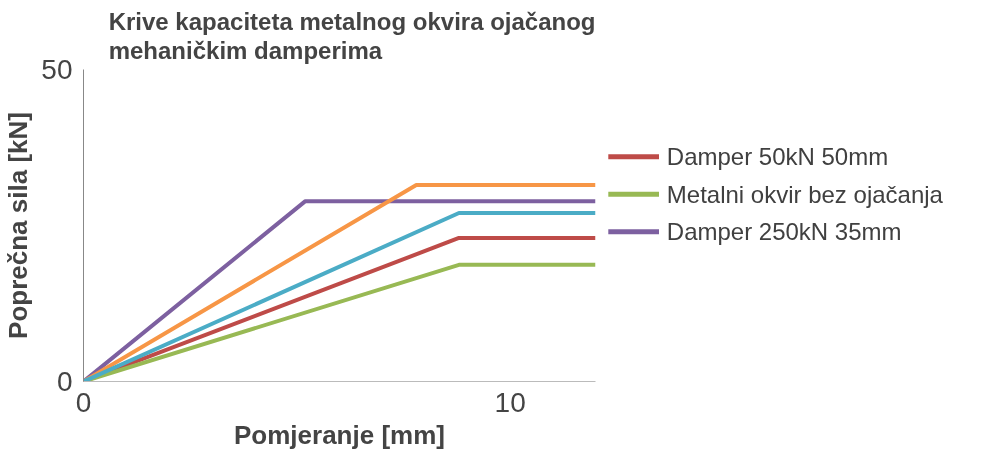 The image size is (1002, 454). What do you see at coordinates (18, 225) in the screenshot?
I see `y-axis-title: Poprečna sila [kN]` at bounding box center [18, 225].